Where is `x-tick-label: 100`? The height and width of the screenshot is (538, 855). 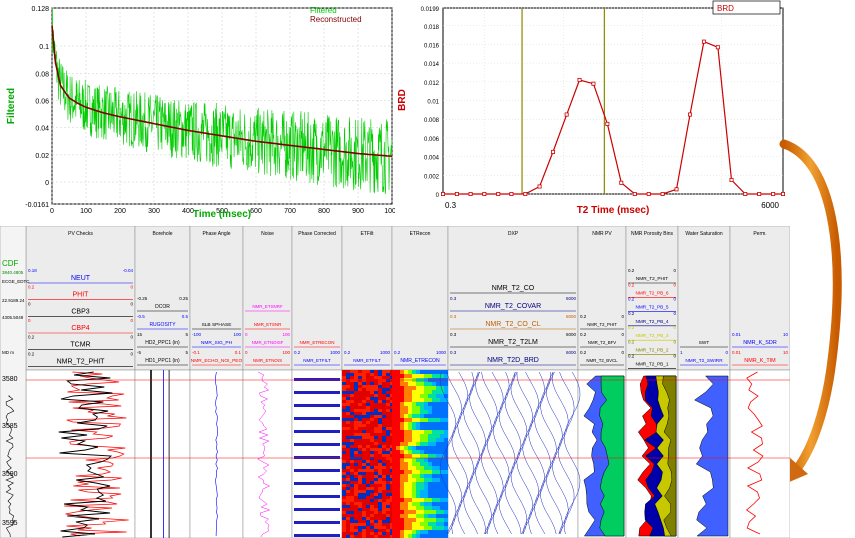
x-tick-label: 100 is located at coordinates (86, 211).